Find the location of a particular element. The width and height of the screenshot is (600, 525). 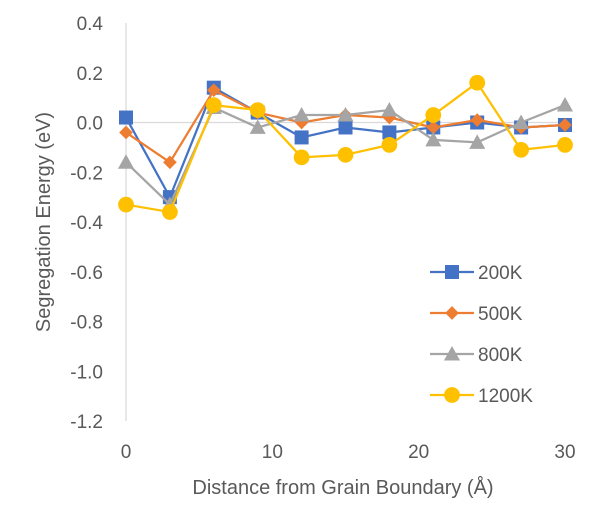

y-tick-label: -0.4 is located at coordinates (86, 223).